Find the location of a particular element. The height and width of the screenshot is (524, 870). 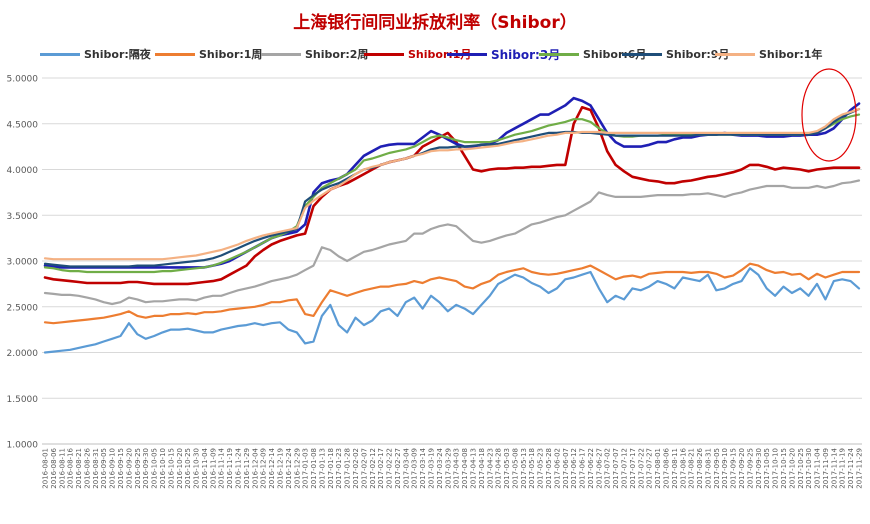

x-tick-label: 2017-02-07 is located at coordinates (364, 468).